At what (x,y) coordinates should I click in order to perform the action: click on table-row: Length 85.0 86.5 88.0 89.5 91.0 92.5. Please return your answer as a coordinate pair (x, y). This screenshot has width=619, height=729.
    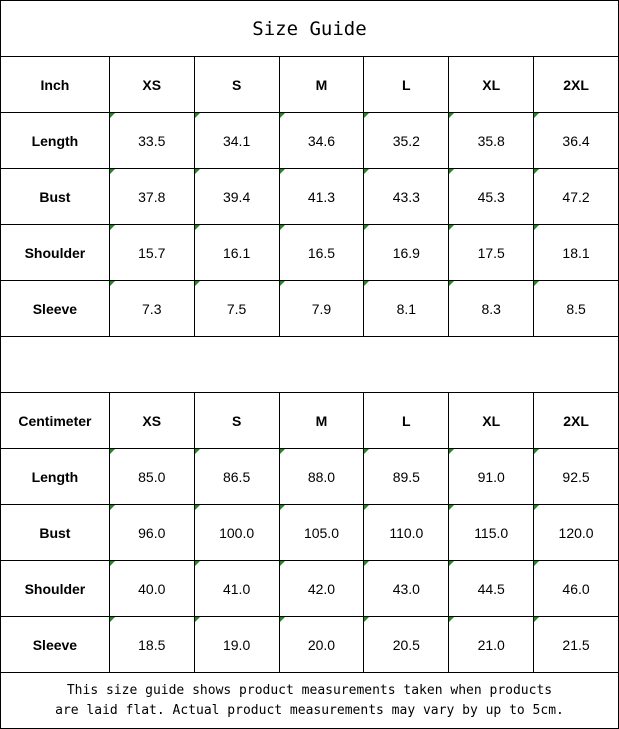
    Looking at the image, I should click on (309, 477).